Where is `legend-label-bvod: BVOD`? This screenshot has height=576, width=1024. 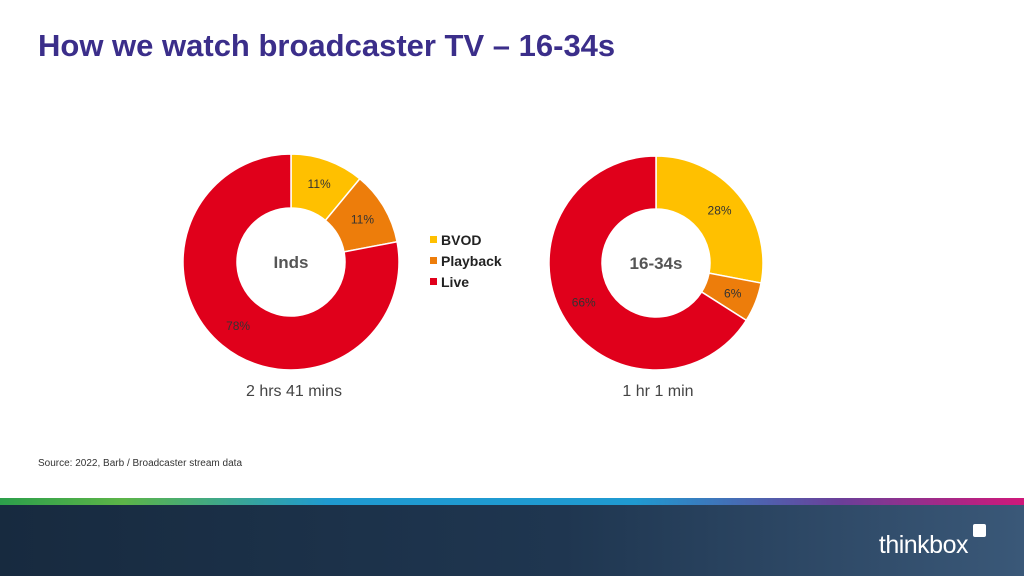 legend-label-bvod: BVOD is located at coordinates (461, 239).